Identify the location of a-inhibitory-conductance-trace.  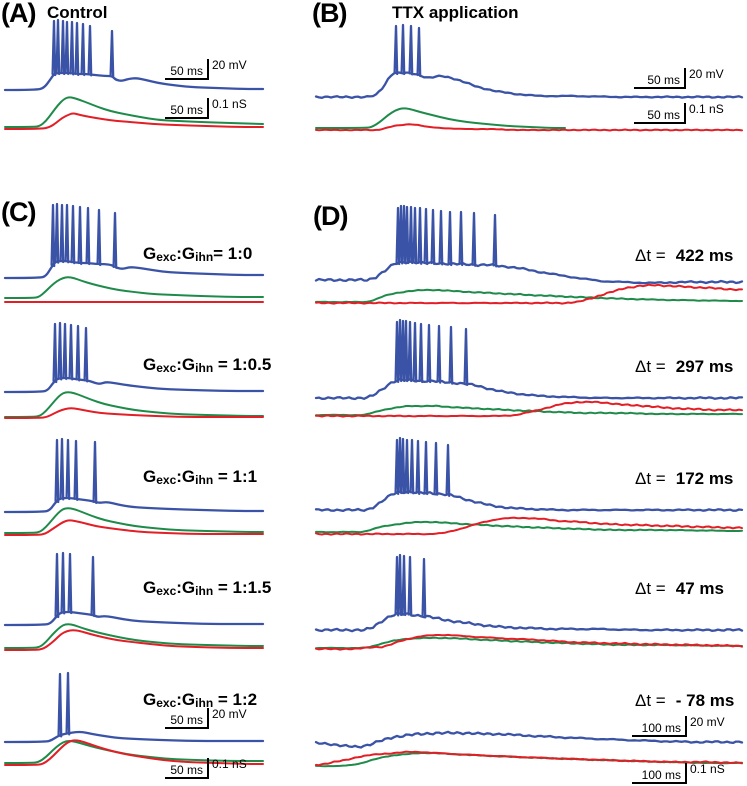
(134, 121).